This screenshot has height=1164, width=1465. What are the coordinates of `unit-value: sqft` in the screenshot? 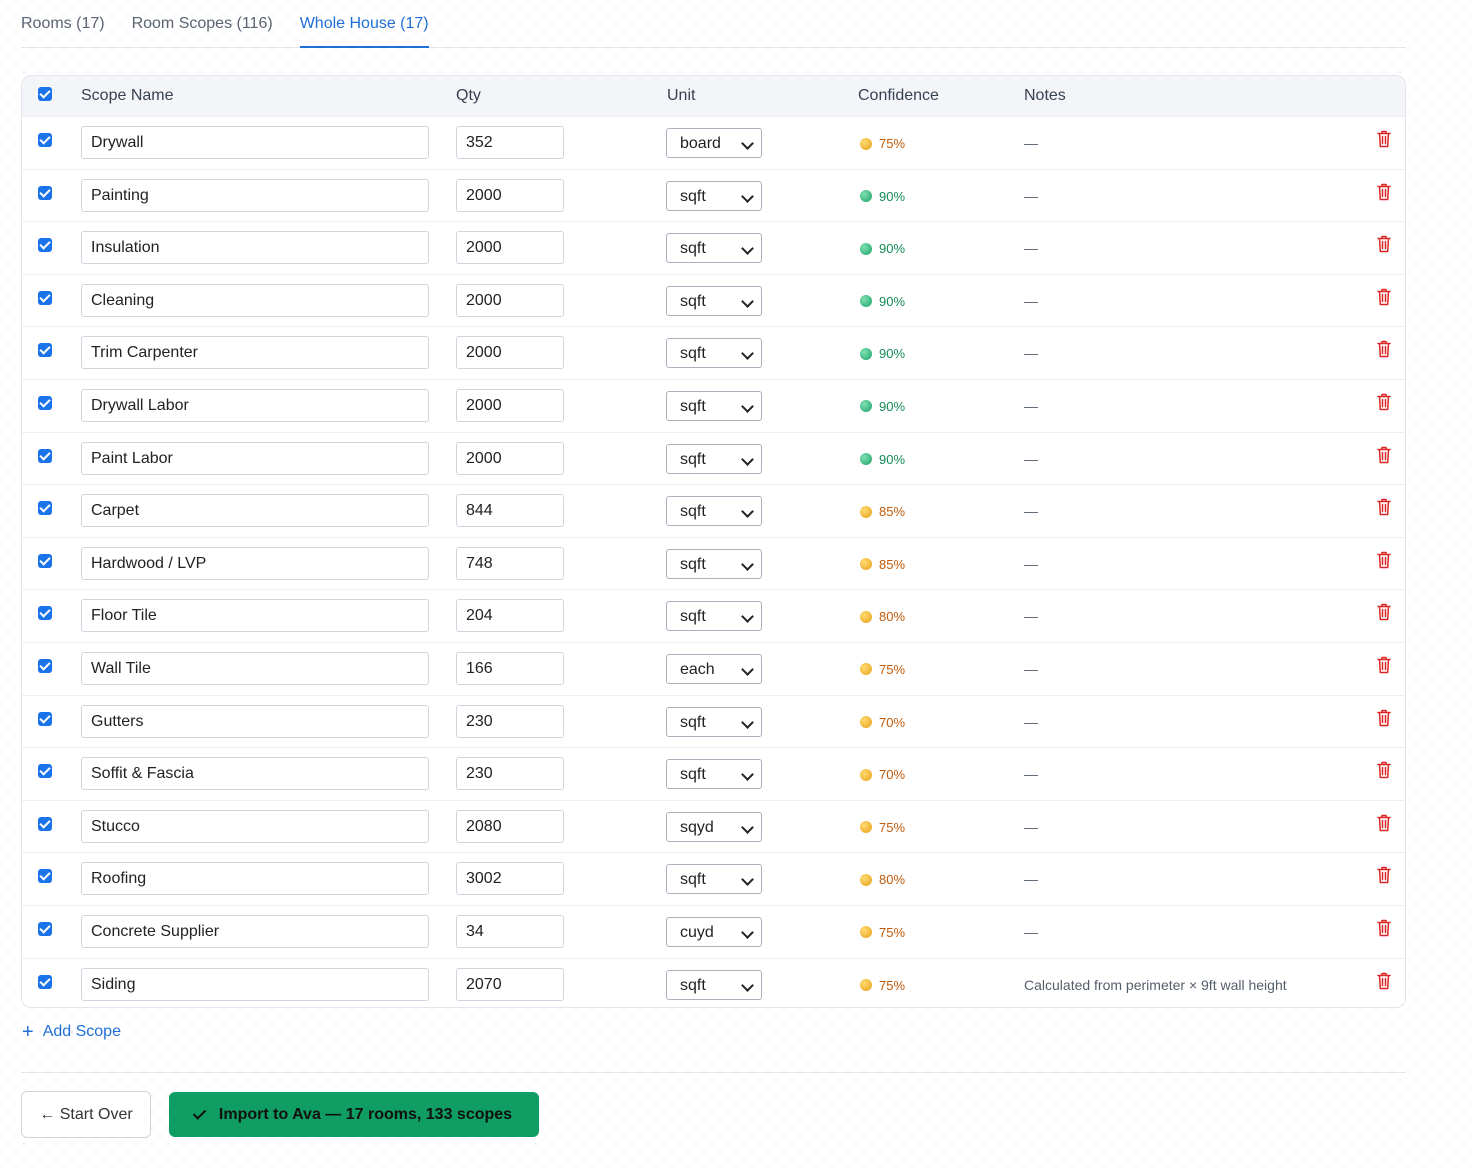 It's located at (693, 406).